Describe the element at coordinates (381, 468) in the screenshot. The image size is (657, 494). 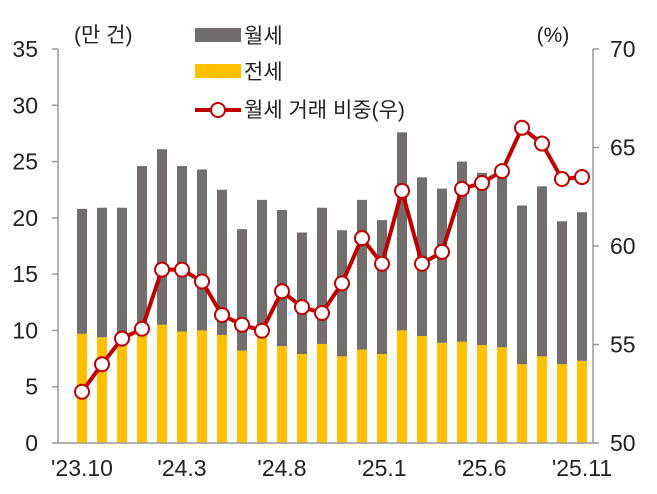
I see `x-tick-label: '25.1` at that location.